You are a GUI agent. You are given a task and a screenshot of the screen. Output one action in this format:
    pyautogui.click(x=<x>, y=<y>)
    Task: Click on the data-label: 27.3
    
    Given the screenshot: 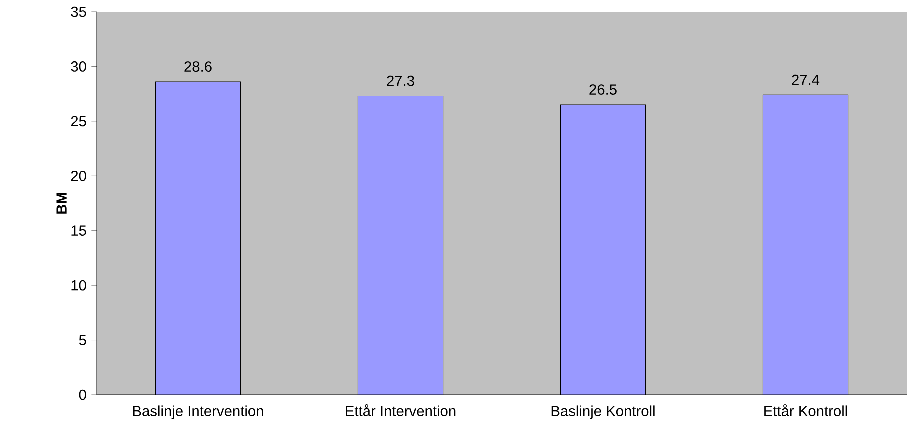 What is the action you would take?
    pyautogui.click(x=400, y=81)
    